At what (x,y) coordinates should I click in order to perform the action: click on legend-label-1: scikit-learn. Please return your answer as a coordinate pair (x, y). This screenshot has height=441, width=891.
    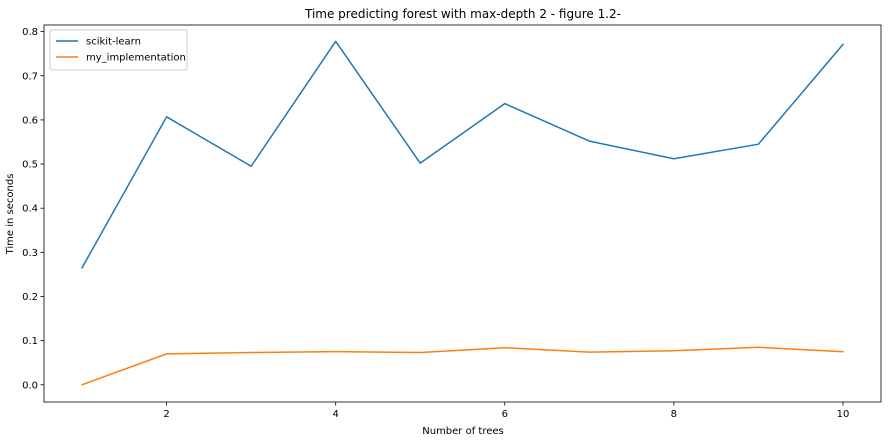
    Looking at the image, I should click on (113, 42).